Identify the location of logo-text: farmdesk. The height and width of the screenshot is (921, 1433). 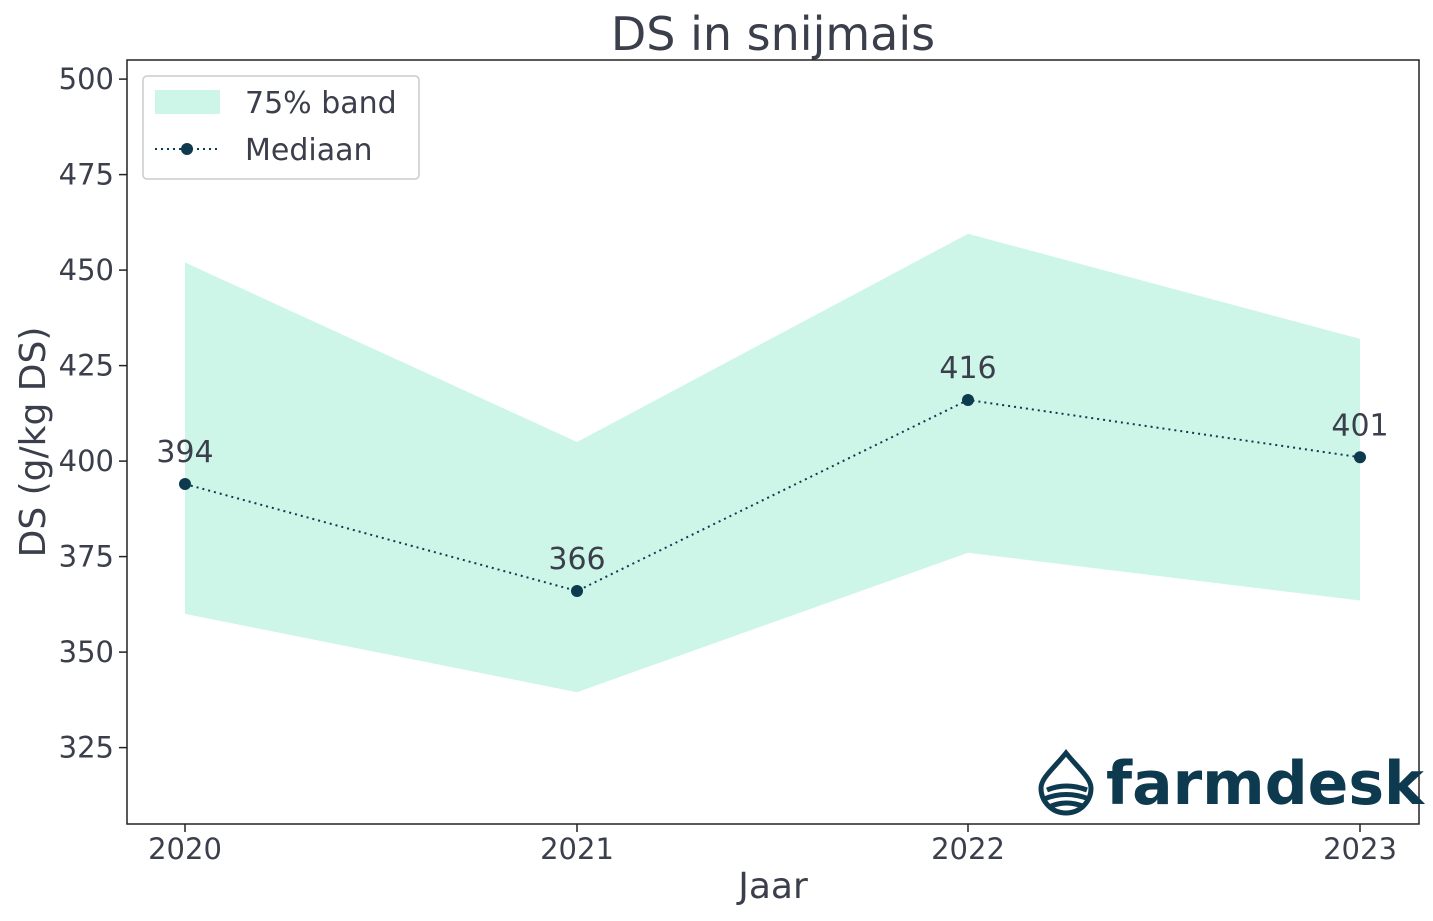
(1266, 784).